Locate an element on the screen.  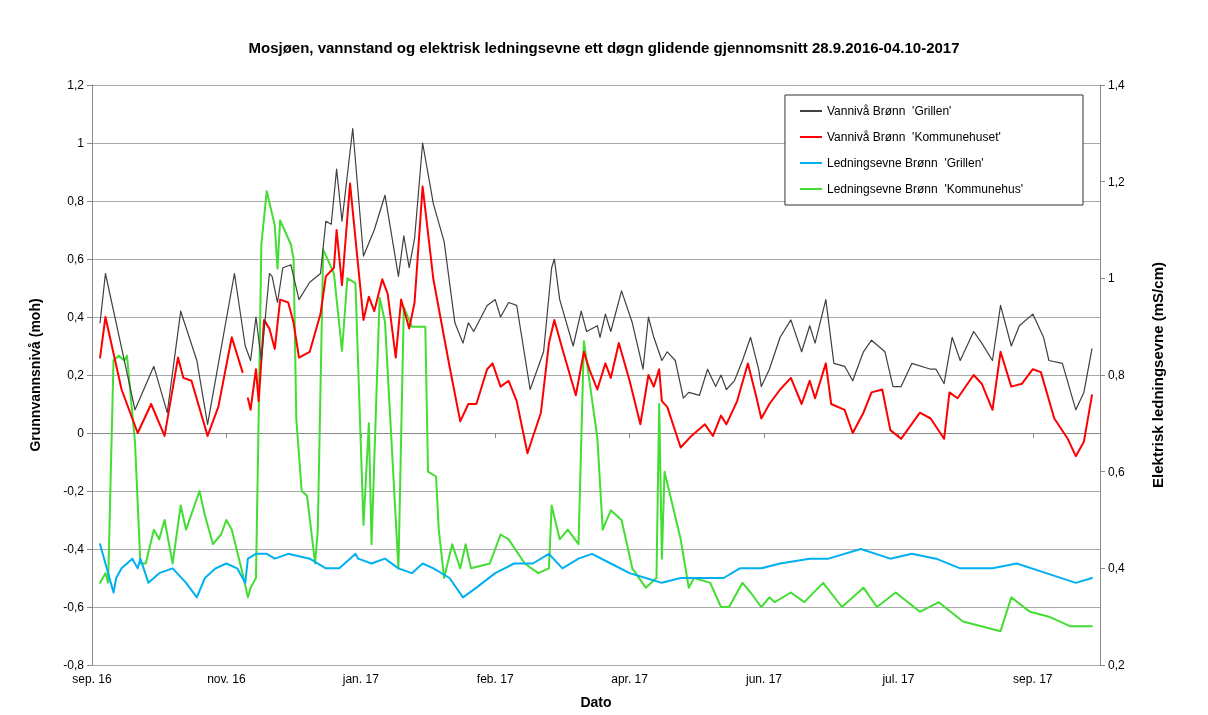
y-tick-label: 0,2 is located at coordinates (76, 375).